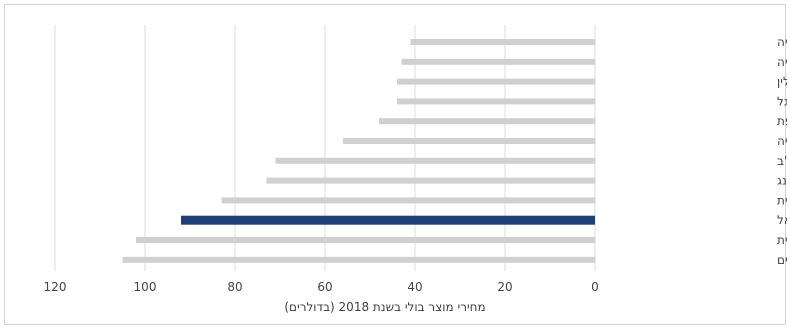  I want to click on x-axis-label: מחירי מוצר בולי בשנת 2018 (בדולרים), so click(384, 307).